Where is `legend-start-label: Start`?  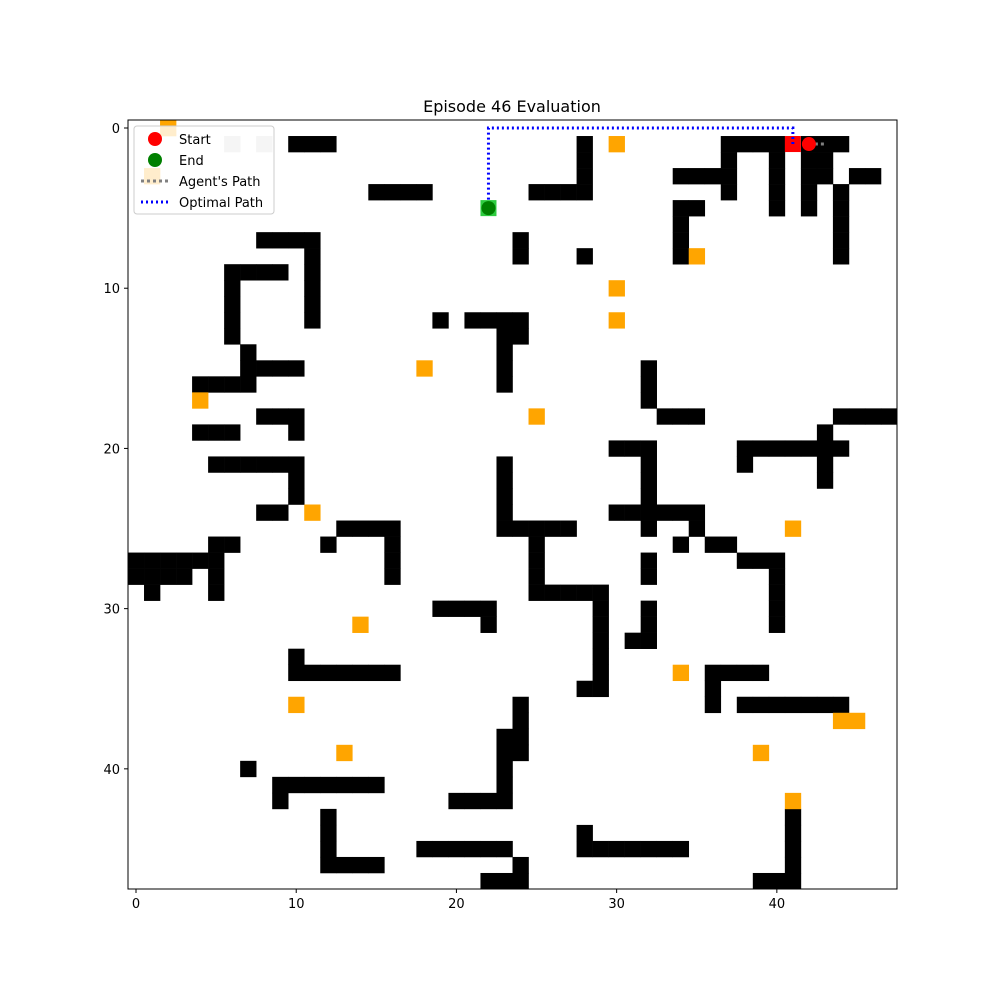
legend-start-label: Start is located at coordinates (195, 140).